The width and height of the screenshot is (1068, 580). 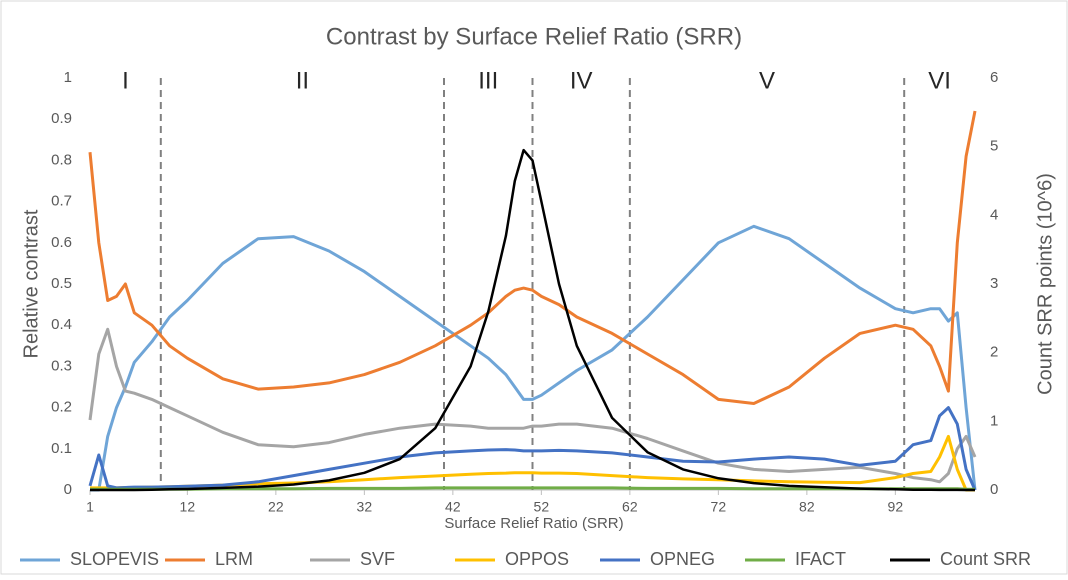 What do you see at coordinates (61, 159) in the screenshot?
I see `y-tick-label: 0.8` at bounding box center [61, 159].